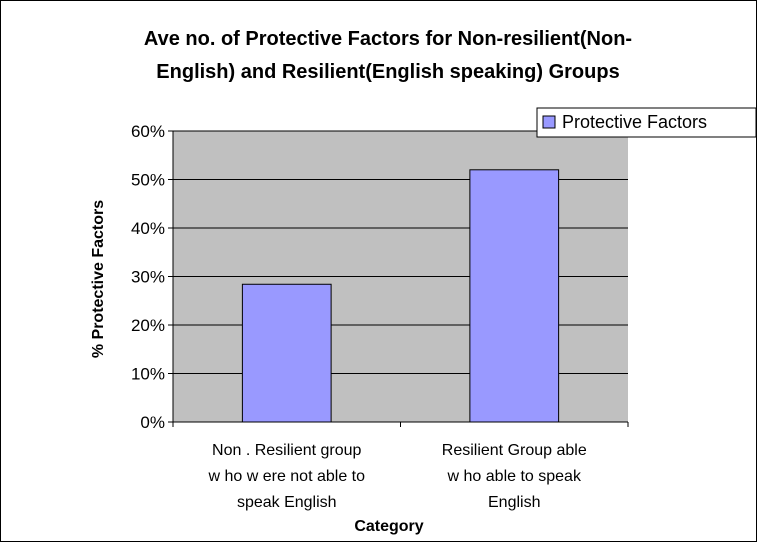  Describe the element at coordinates (286, 476) in the screenshot. I see `x-category-label: w ho w ere not able to` at that location.